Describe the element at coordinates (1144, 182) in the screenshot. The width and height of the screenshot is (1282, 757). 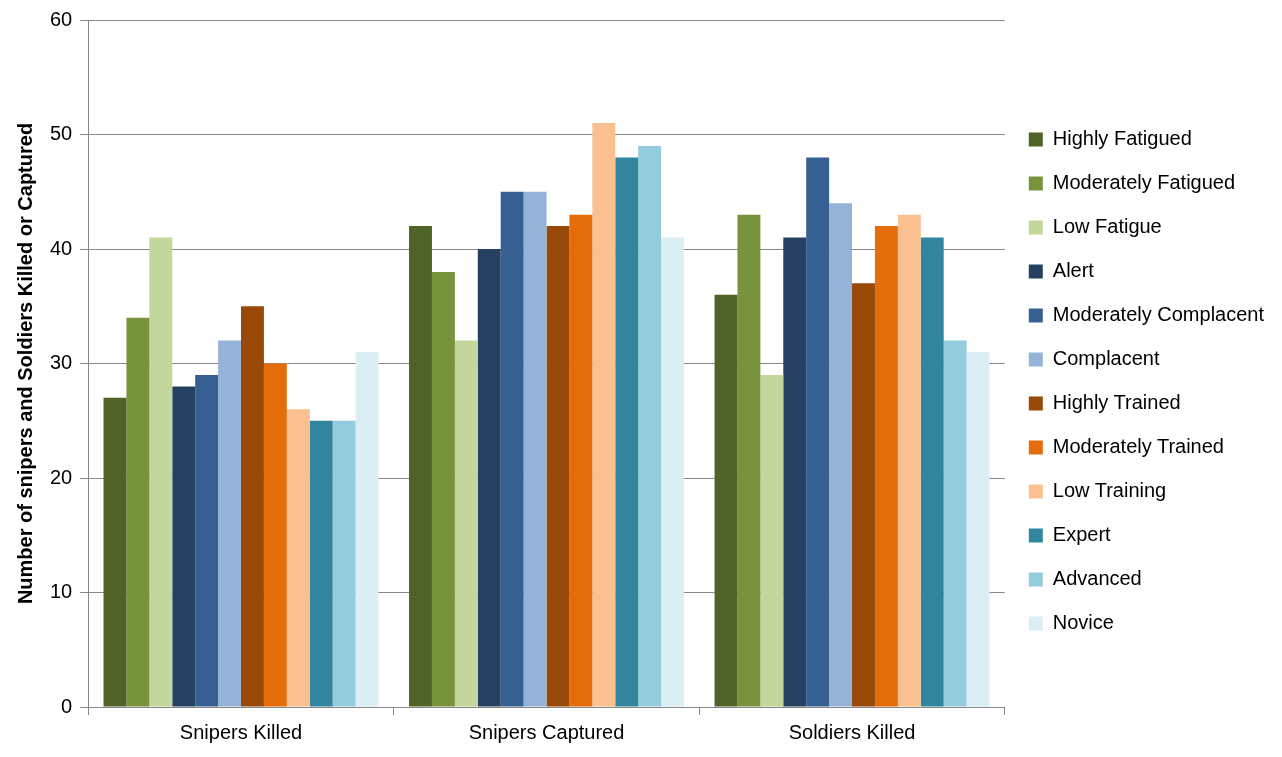
I see `legend-label: Moderately Fatigued` at that location.